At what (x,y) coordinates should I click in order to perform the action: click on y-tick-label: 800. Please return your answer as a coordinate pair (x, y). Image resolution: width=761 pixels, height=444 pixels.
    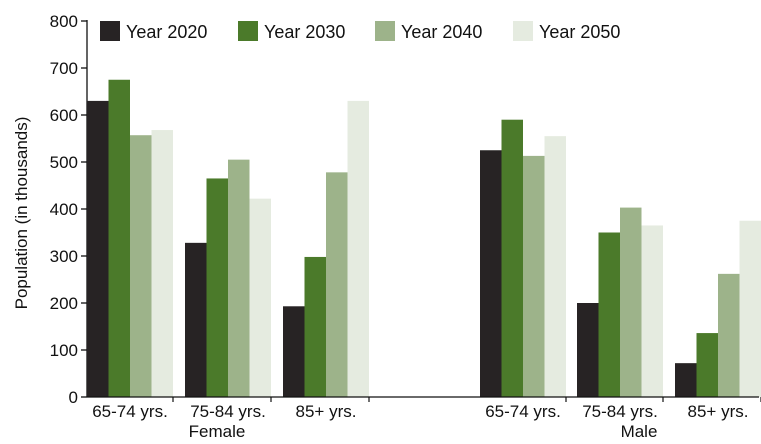
    Looking at the image, I should click on (64, 21).